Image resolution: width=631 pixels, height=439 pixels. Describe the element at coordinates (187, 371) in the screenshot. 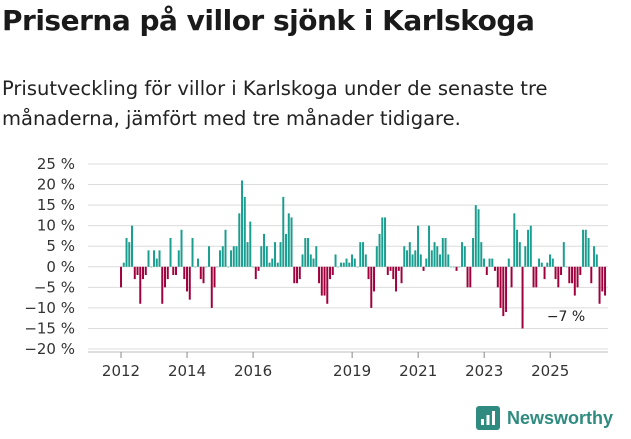

I see `x-tick-label: 2014` at that location.